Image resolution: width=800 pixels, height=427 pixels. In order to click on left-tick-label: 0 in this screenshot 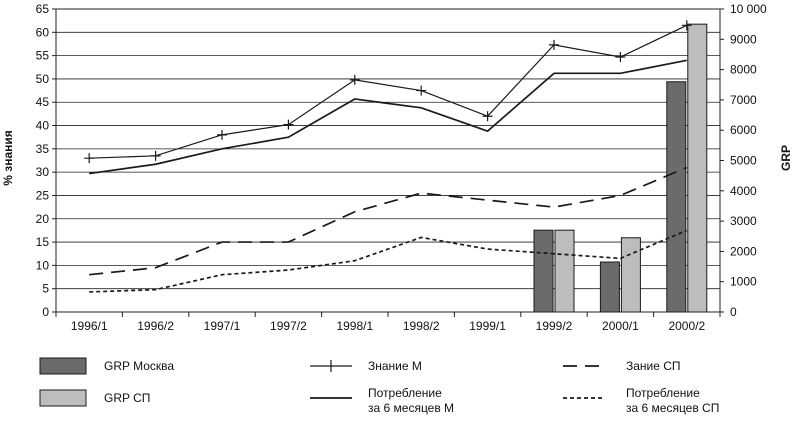, I will do `click(45, 312)`.